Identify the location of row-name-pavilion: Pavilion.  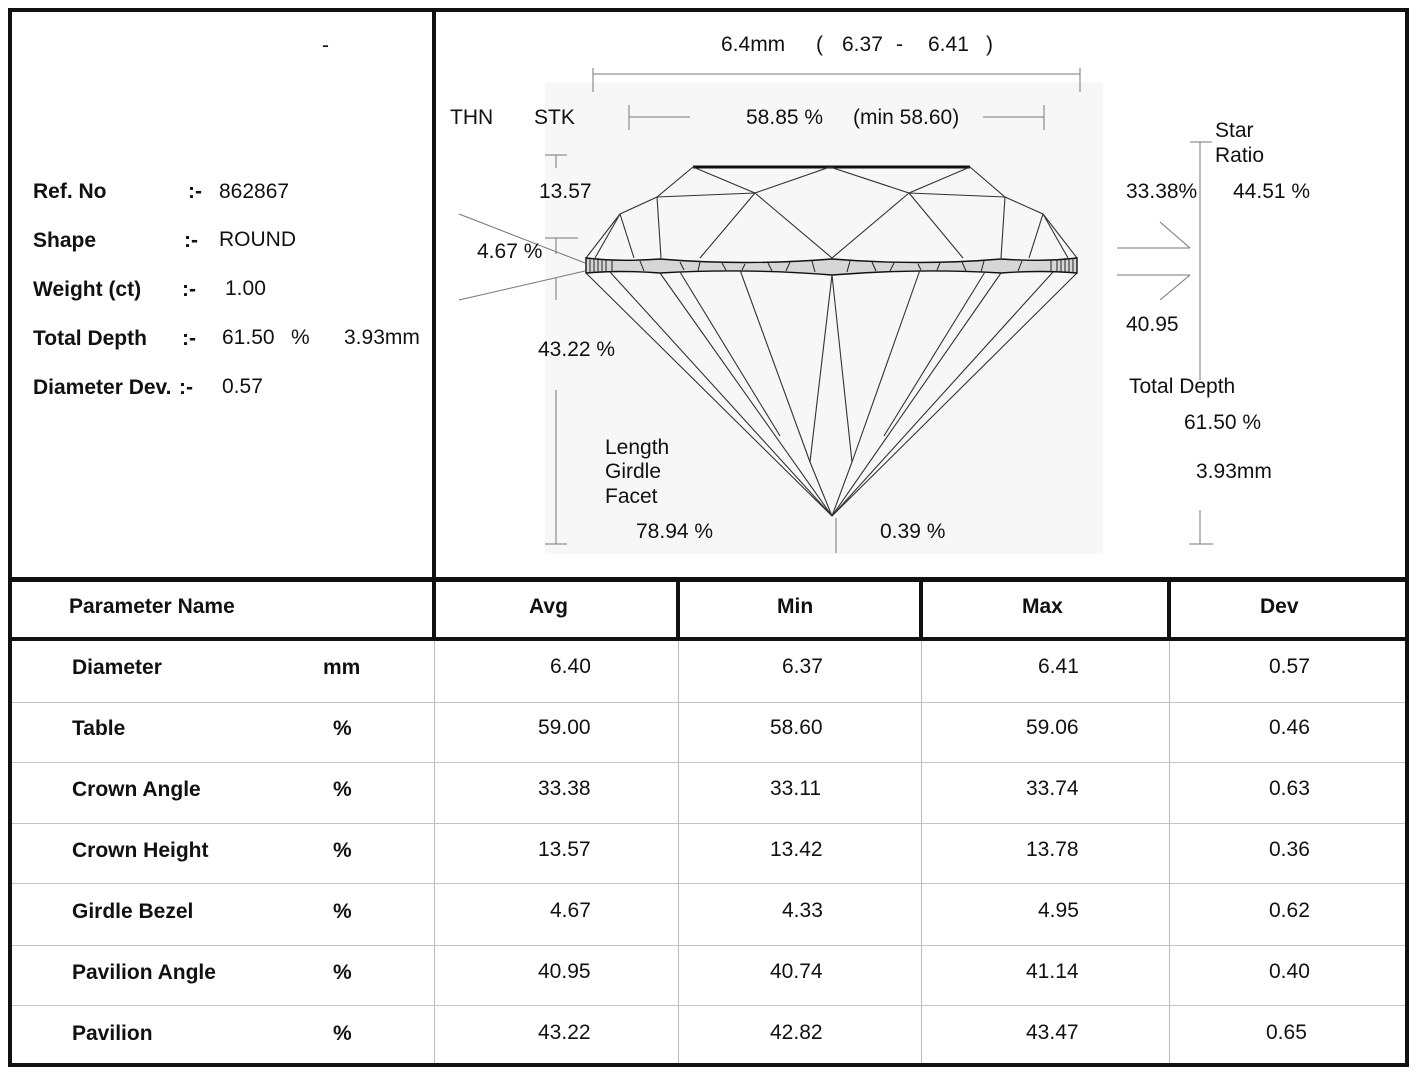
(112, 1033).